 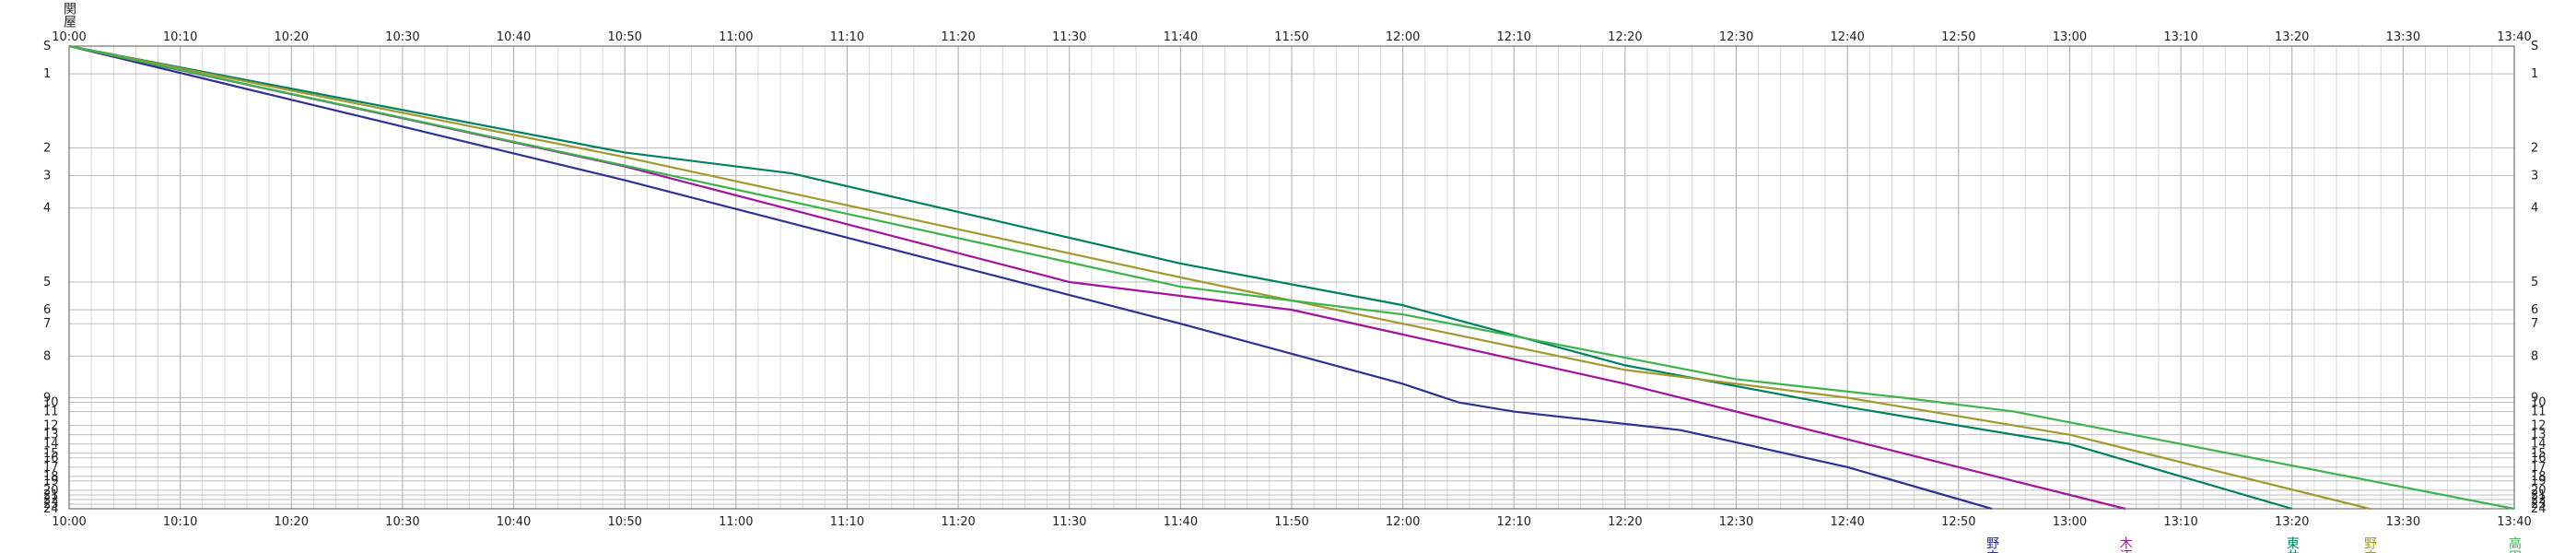 I want to click on y-tick-label-left: 9, so click(x=47, y=399).